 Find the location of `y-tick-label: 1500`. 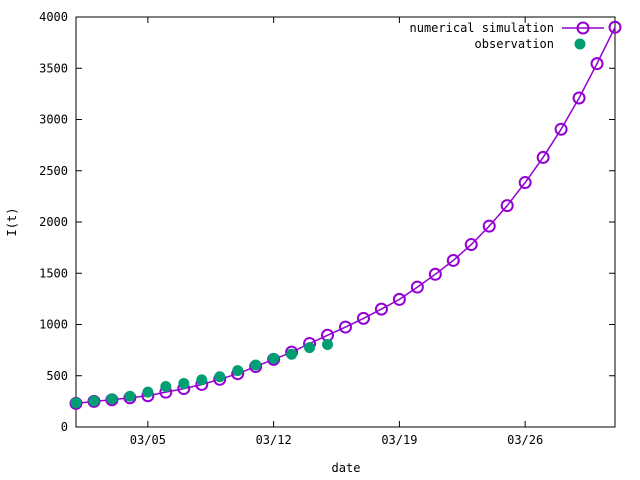

y-tick-label: 1500 is located at coordinates (53, 273).